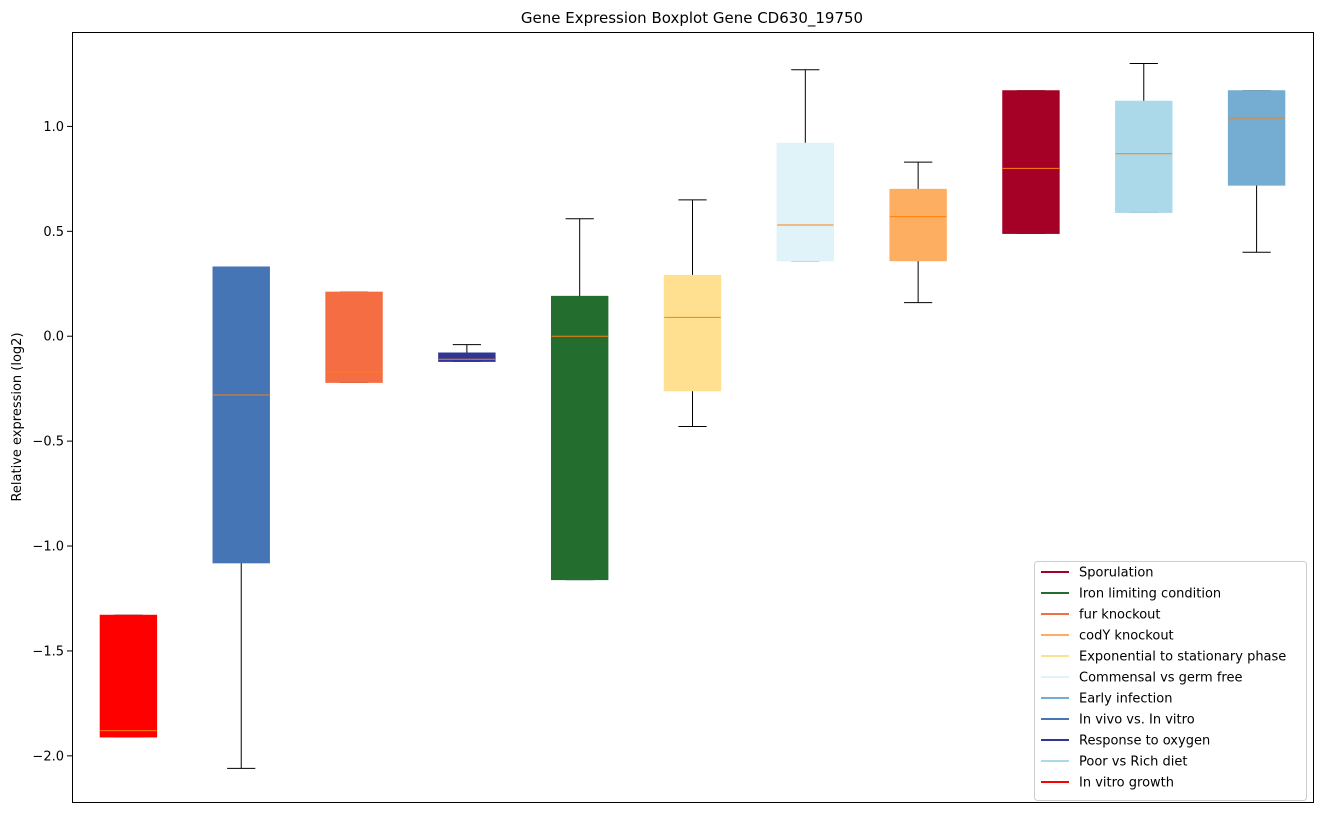 The width and height of the screenshot is (1322, 817). Describe the element at coordinates (1133, 762) in the screenshot. I see `legend-label: Poor vs Rich diet` at that location.